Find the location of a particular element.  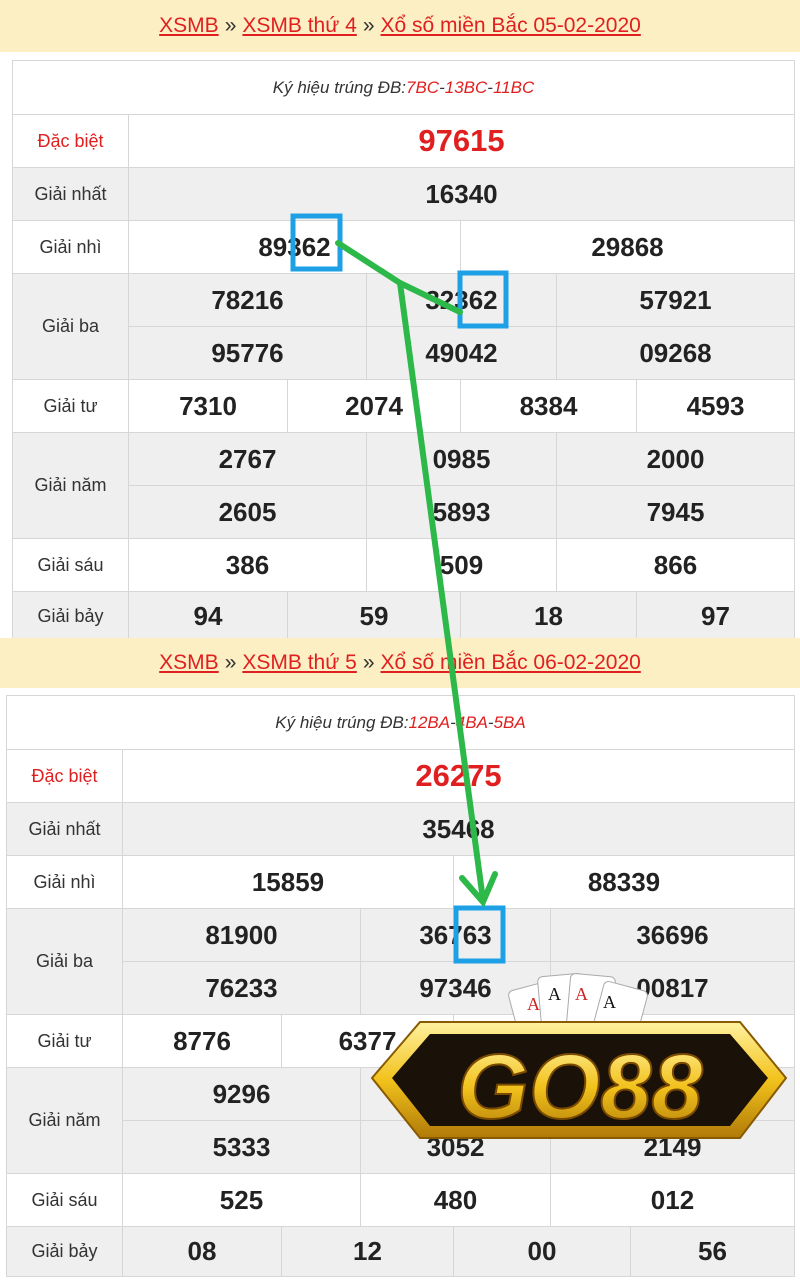

prize-row: Đặc biệt 26275 is located at coordinates (400, 775).